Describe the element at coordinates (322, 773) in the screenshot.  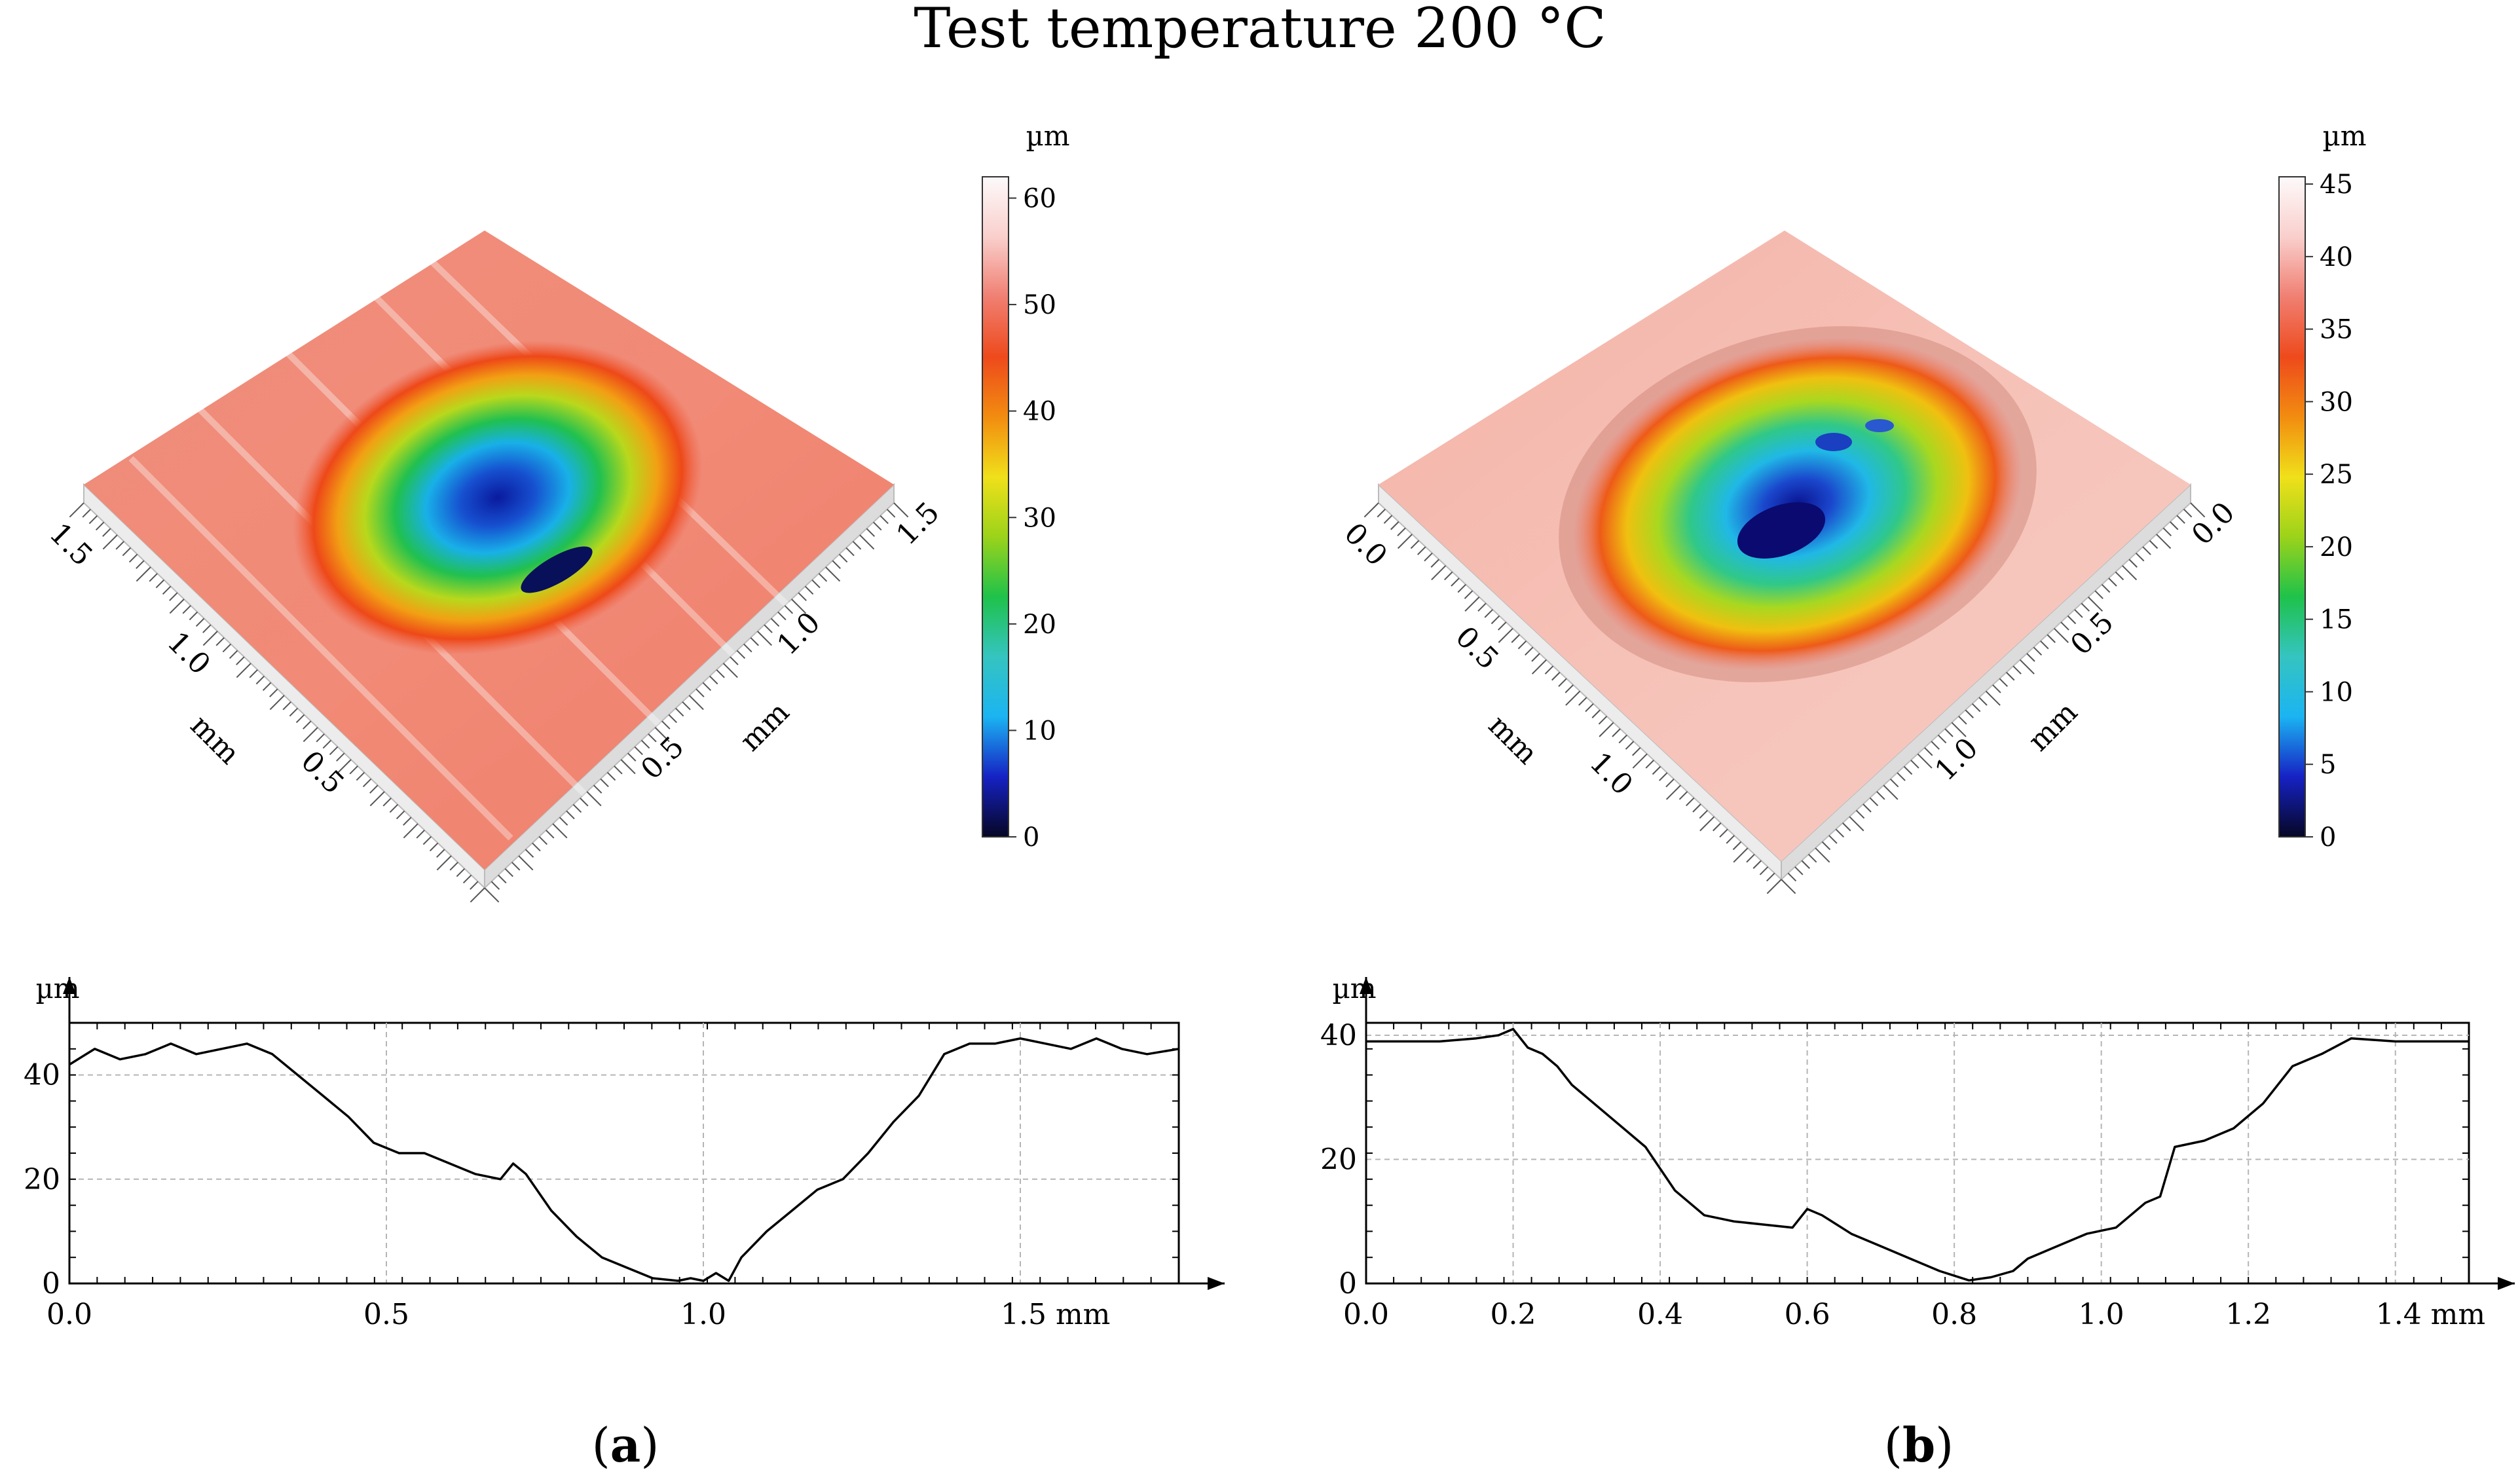
I see `panel-a-left-tick-3: 0.5` at that location.